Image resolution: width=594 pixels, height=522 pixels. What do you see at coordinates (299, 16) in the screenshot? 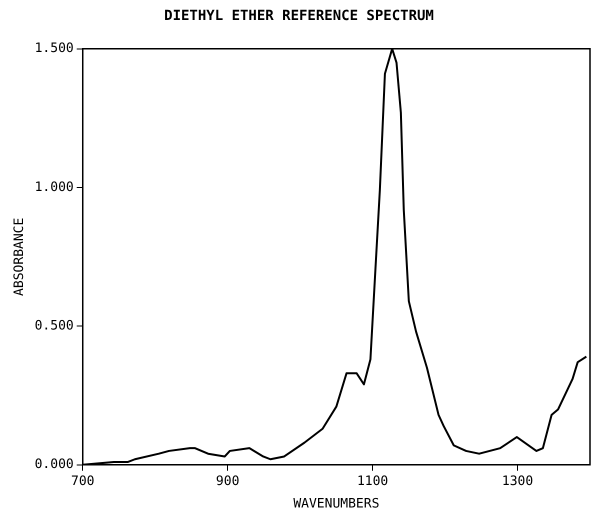
I see `chart-title: DIETHYL ETHER REFERENCE SPECTRUM` at bounding box center [299, 16].